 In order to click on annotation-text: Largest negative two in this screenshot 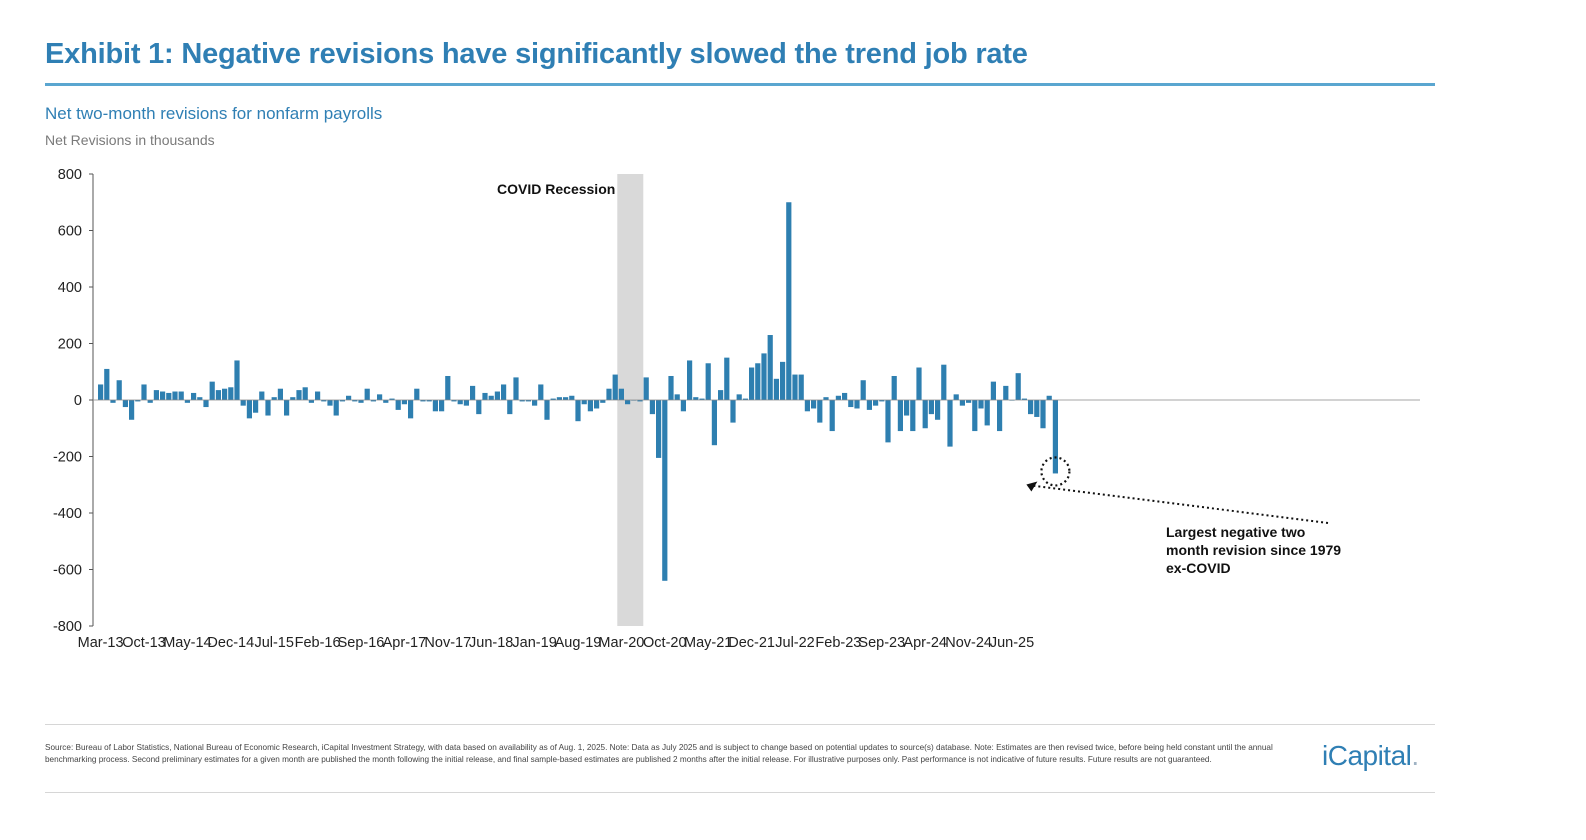, I will do `click(1235, 532)`.